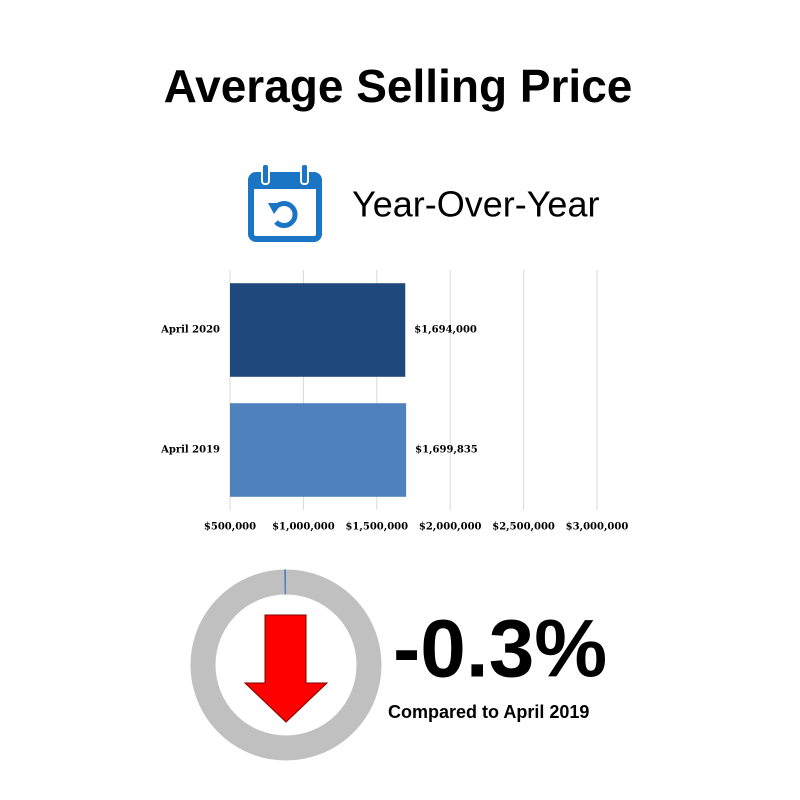 Image resolution: width=800 pixels, height=800 pixels. What do you see at coordinates (523, 527) in the screenshot?
I see `x-tick-label: $2,500,000` at bounding box center [523, 527].